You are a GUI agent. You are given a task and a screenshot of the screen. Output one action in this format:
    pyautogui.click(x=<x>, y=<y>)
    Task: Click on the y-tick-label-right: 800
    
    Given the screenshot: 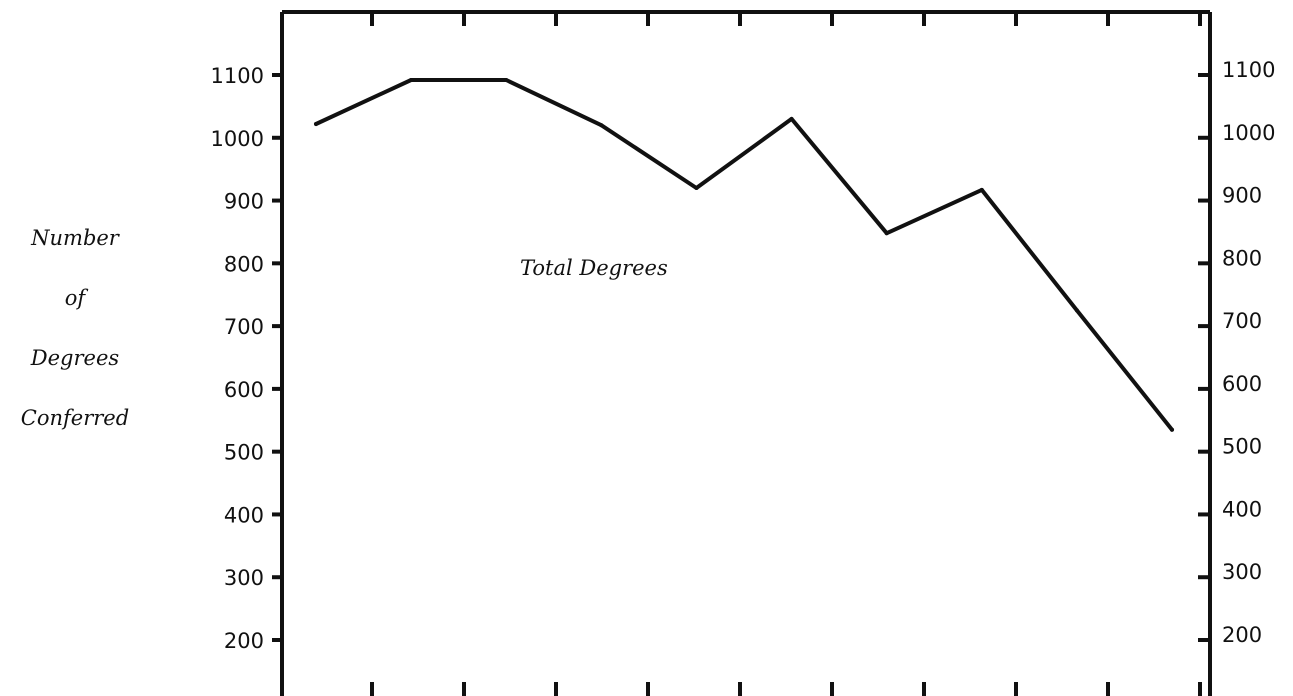 What is the action you would take?
    pyautogui.click(x=1242, y=258)
    